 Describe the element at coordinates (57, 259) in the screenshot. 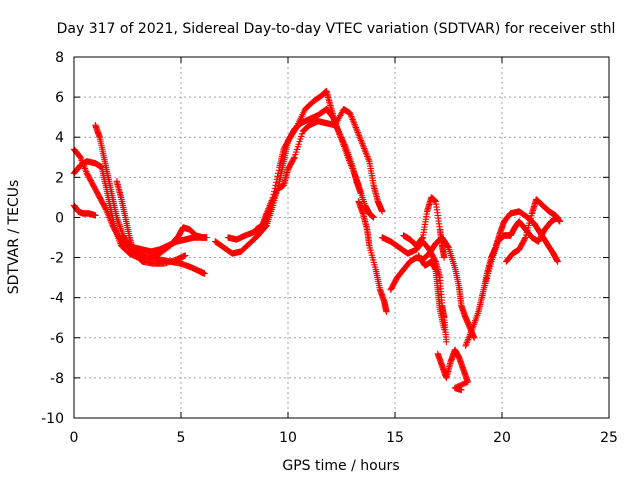

I see `y-tick-label: -2` at that location.